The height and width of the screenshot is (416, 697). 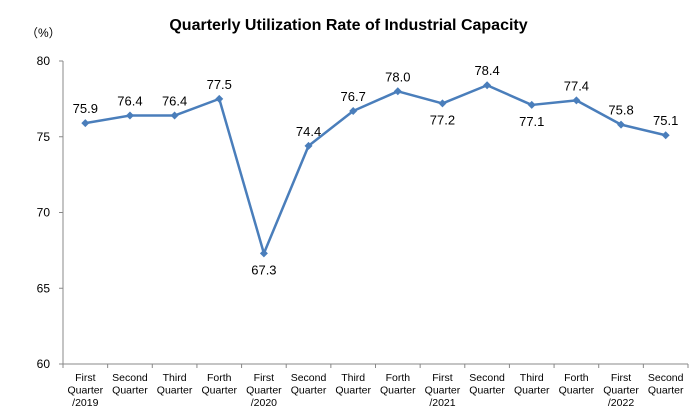 What do you see at coordinates (576, 85) in the screenshot?
I see `data-label: 77.4` at bounding box center [576, 85].